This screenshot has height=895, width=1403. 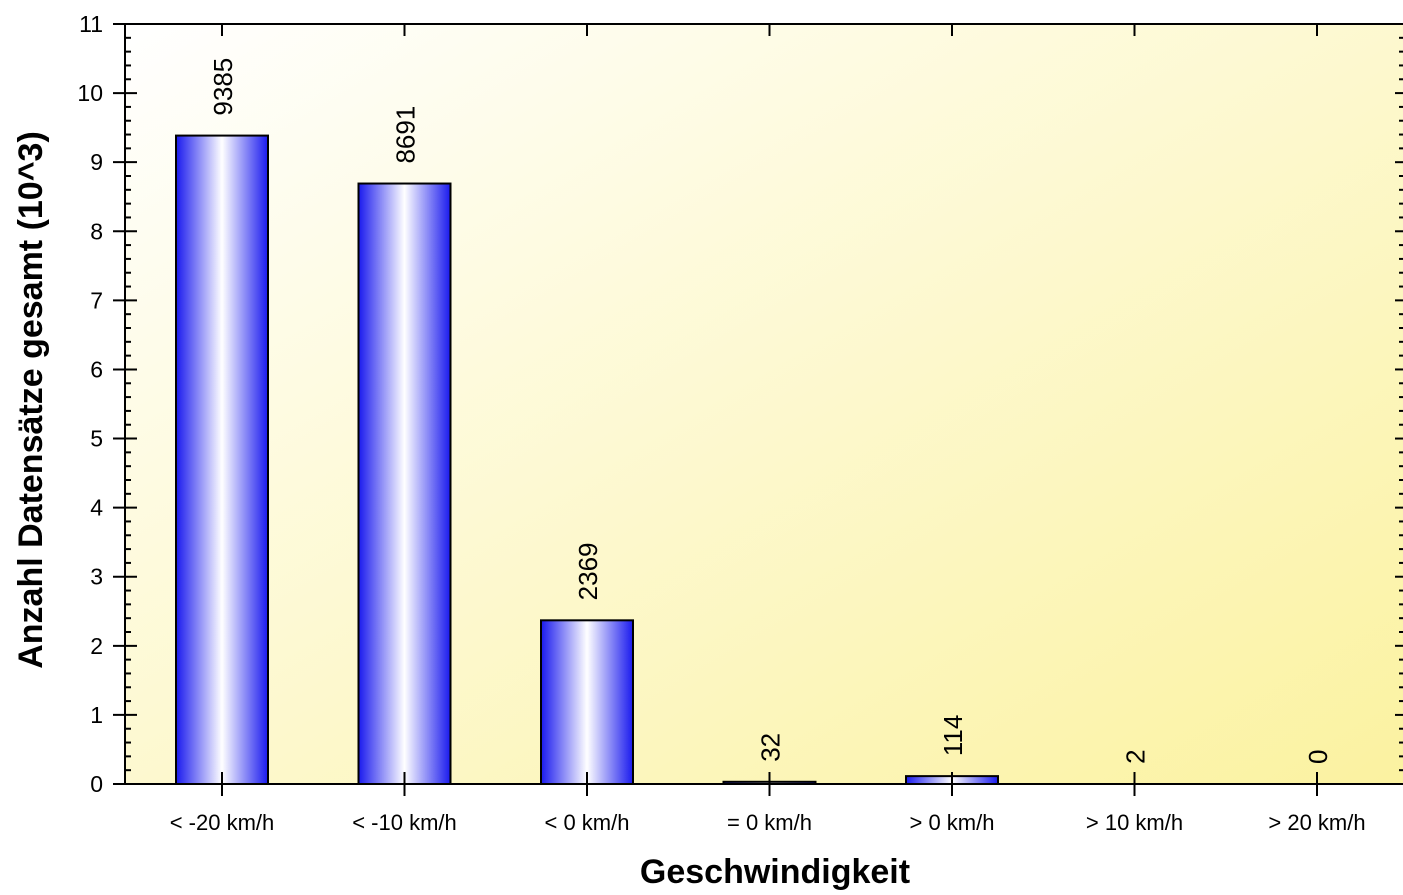 What do you see at coordinates (1134, 822) in the screenshot?
I see `x-tick-label: > 10 km/h` at bounding box center [1134, 822].